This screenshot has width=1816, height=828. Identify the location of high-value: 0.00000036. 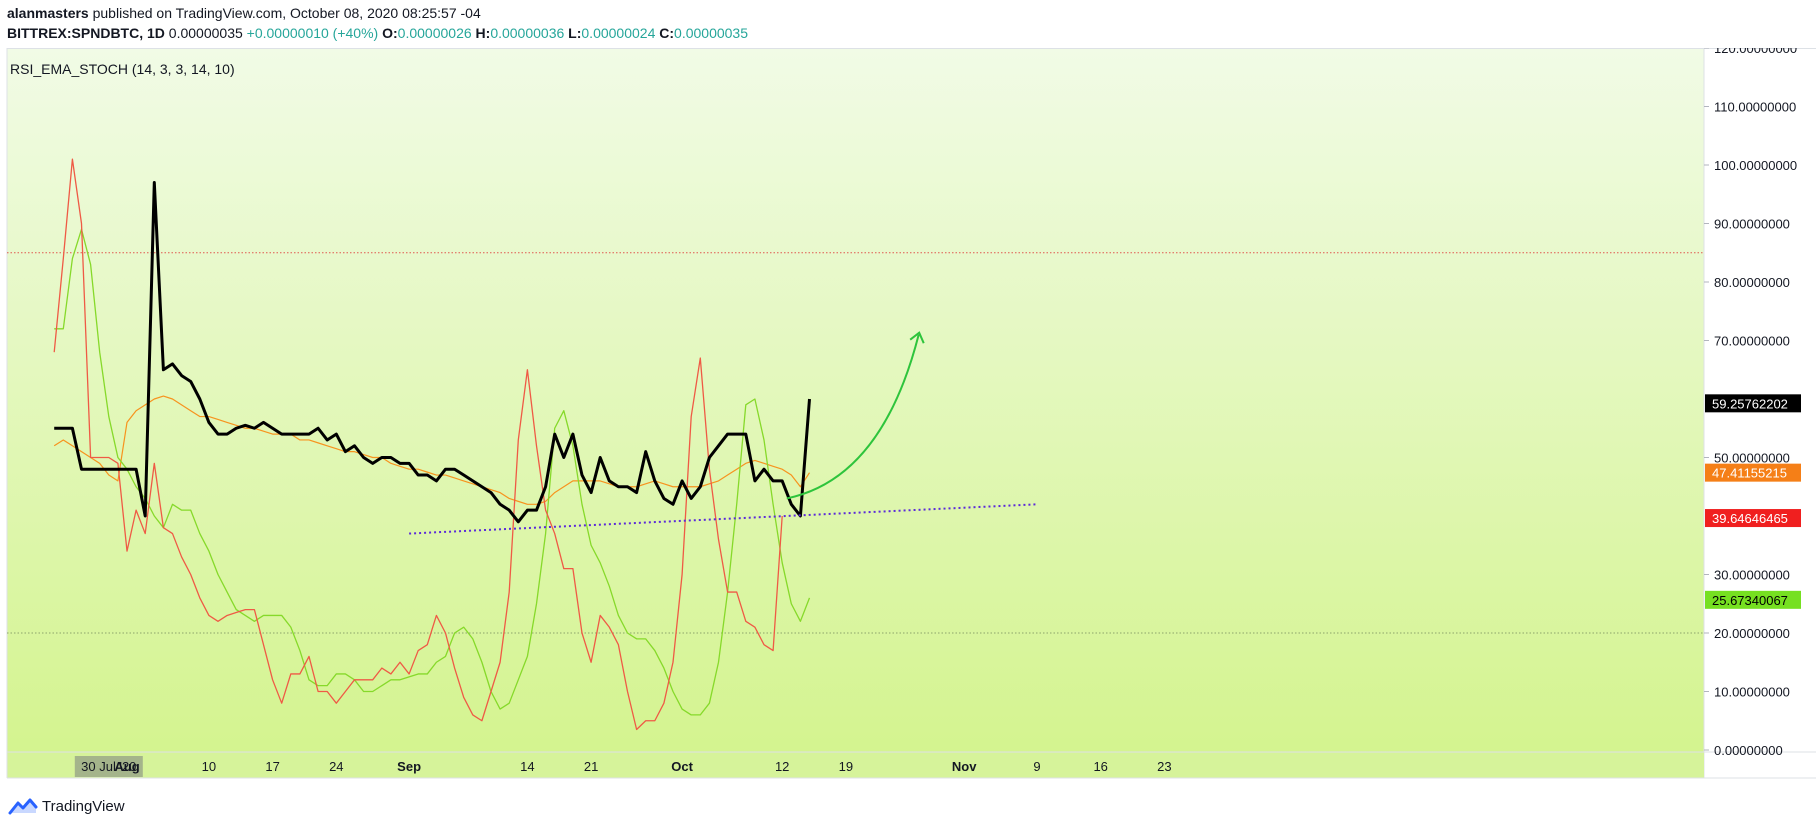
(527, 33).